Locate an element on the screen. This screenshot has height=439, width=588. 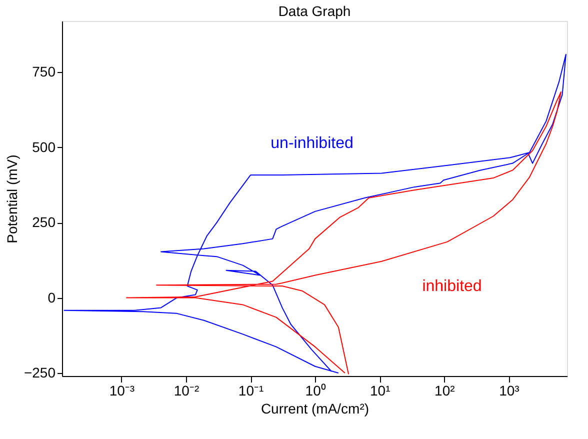
x-tick-label: 10³ is located at coordinates (509, 390).